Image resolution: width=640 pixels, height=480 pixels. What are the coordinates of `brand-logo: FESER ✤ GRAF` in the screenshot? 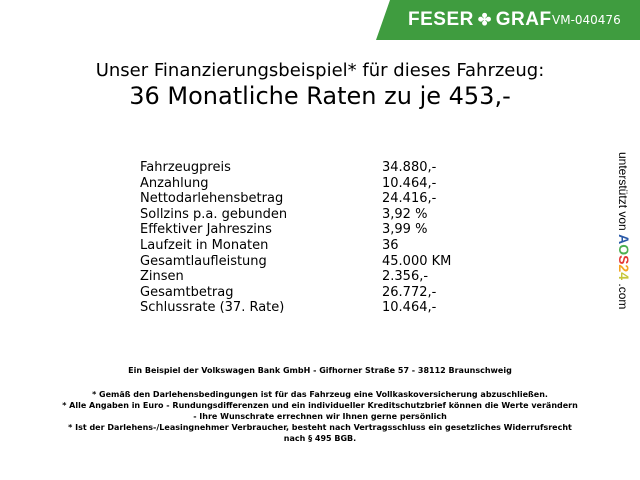 It's located at (480, 19).